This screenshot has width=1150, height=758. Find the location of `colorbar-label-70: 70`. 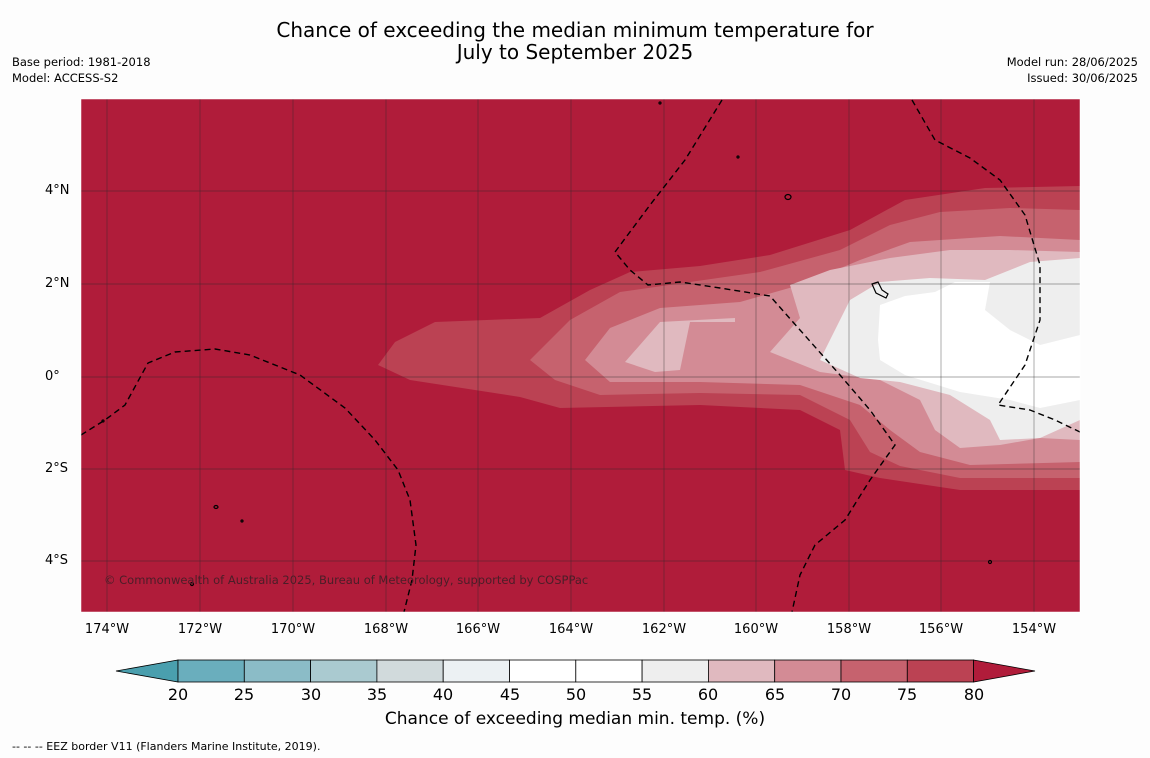

colorbar-label-70: 70 is located at coordinates (841, 694).